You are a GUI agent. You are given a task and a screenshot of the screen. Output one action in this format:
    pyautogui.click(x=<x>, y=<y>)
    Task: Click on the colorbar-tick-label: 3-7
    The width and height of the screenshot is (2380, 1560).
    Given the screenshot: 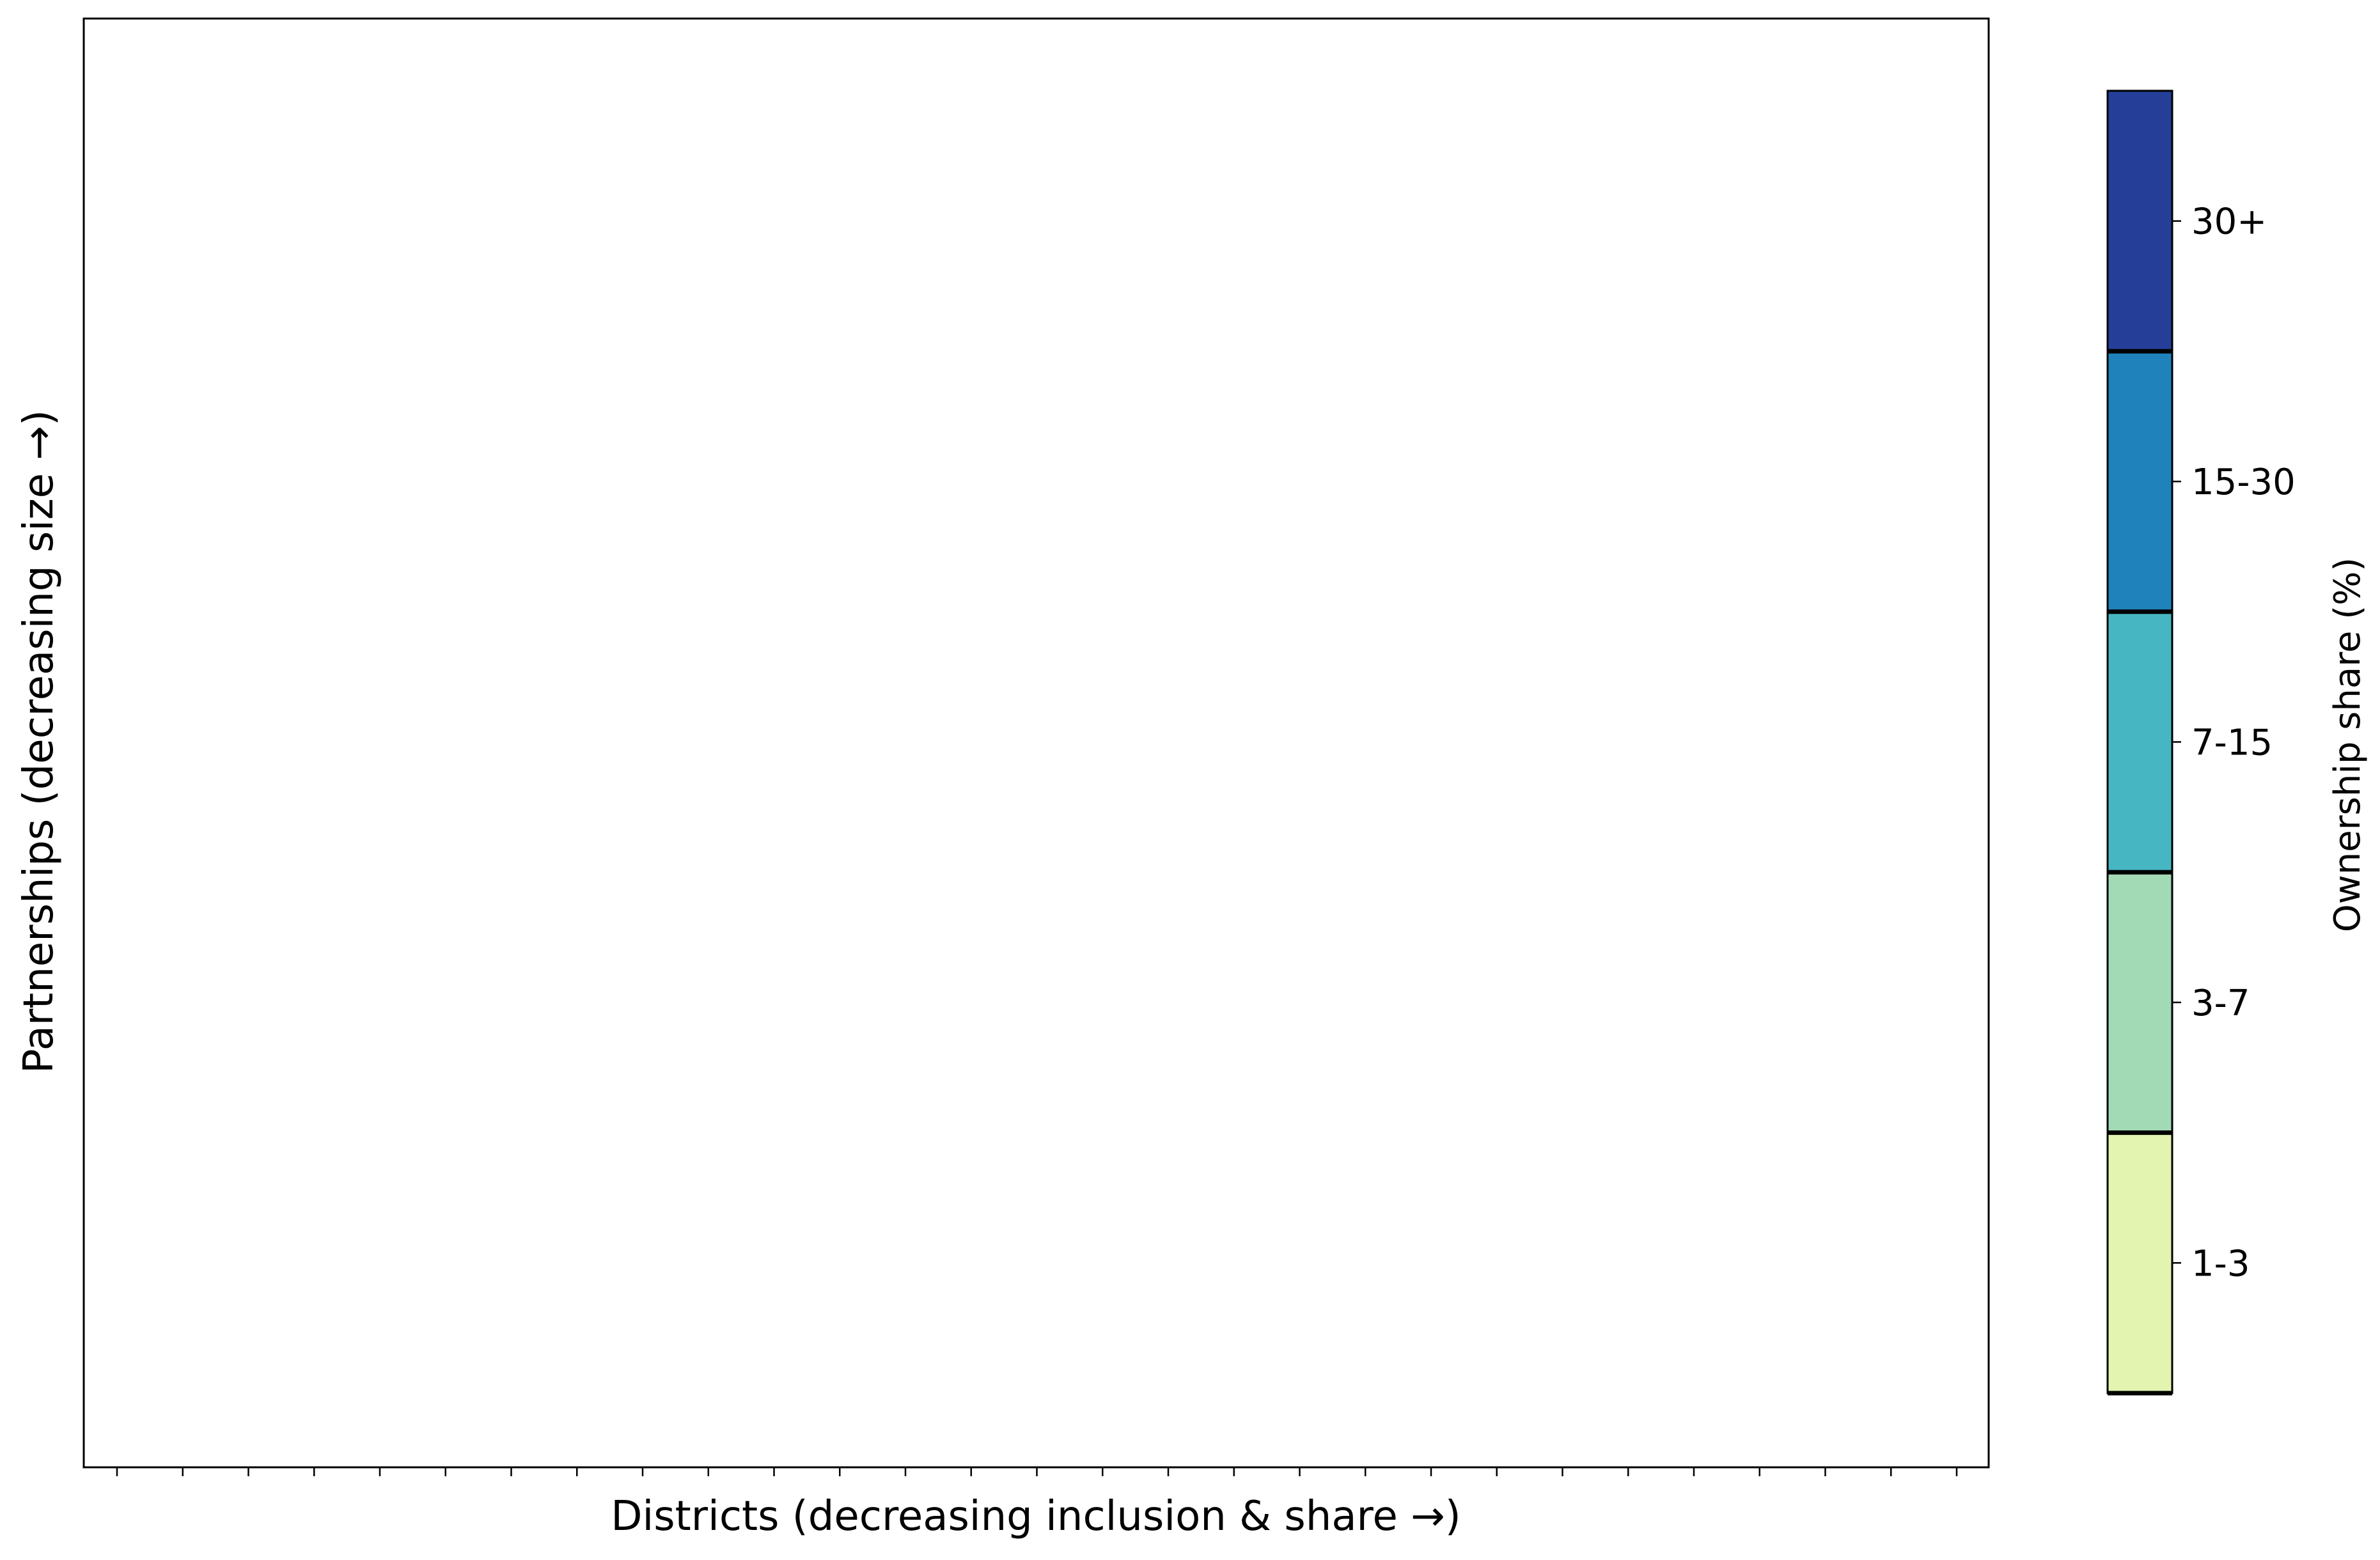 What is the action you would take?
    pyautogui.click(x=2220, y=1004)
    